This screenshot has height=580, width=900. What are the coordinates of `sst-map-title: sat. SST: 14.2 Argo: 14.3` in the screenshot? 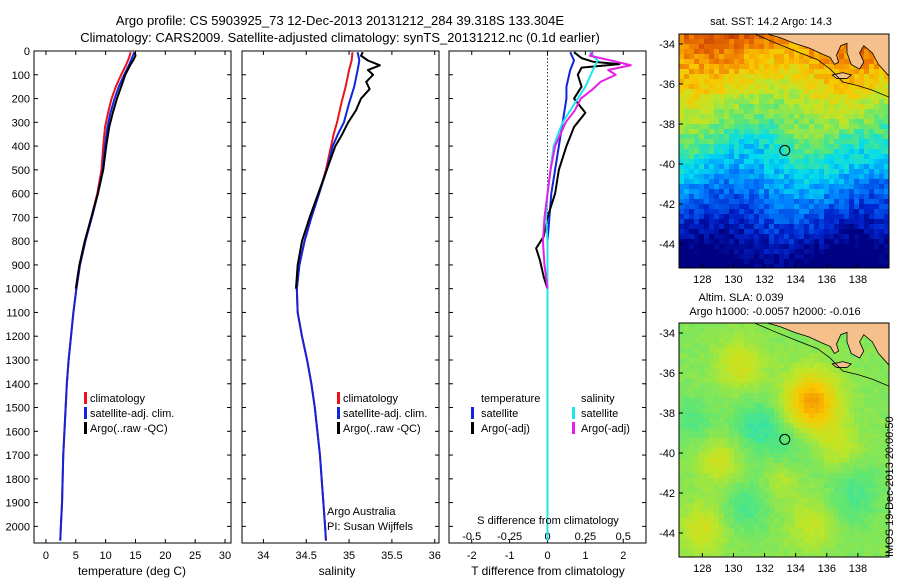 It's located at (771, 22).